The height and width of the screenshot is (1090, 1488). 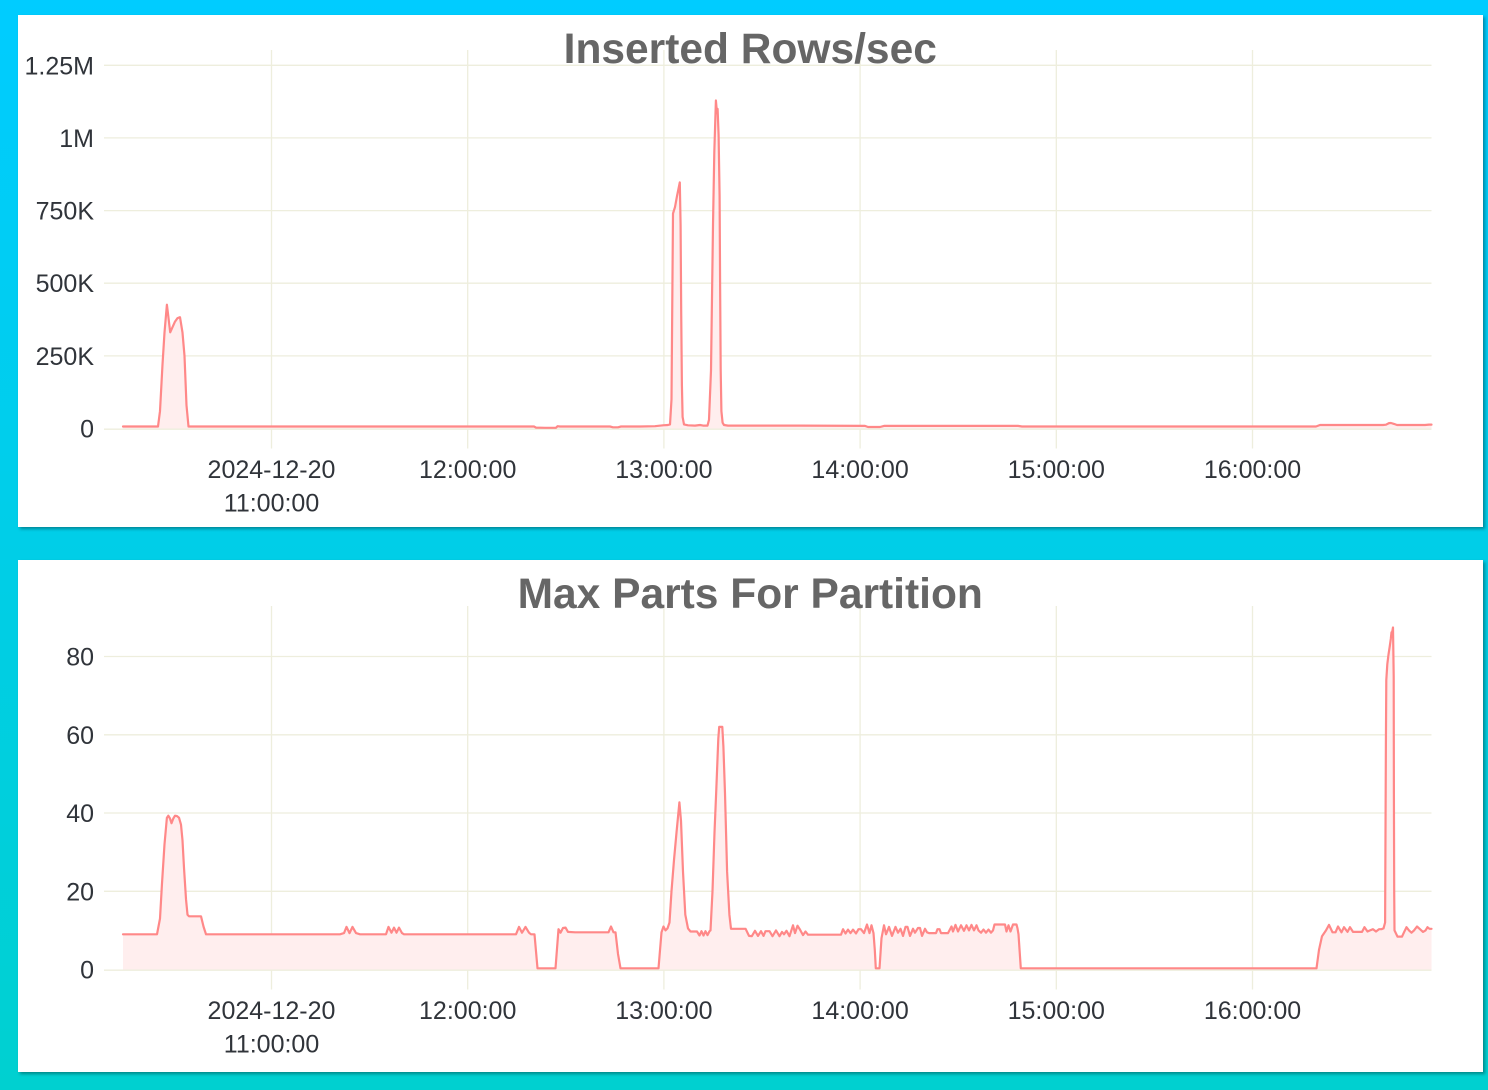 I want to click on svg-text: 1M, so click(x=76, y=139).